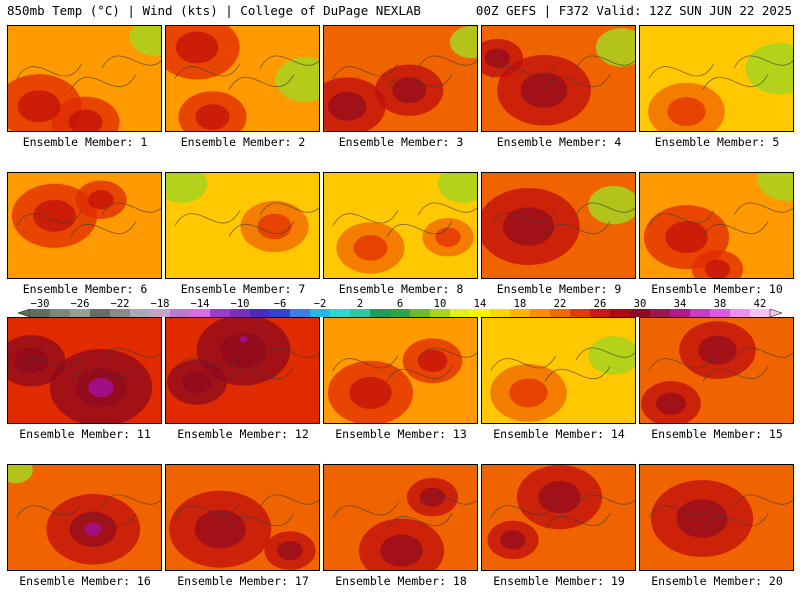  What do you see at coordinates (560, 304) in the screenshot?
I see `colorbar-tick-label: 22` at bounding box center [560, 304].